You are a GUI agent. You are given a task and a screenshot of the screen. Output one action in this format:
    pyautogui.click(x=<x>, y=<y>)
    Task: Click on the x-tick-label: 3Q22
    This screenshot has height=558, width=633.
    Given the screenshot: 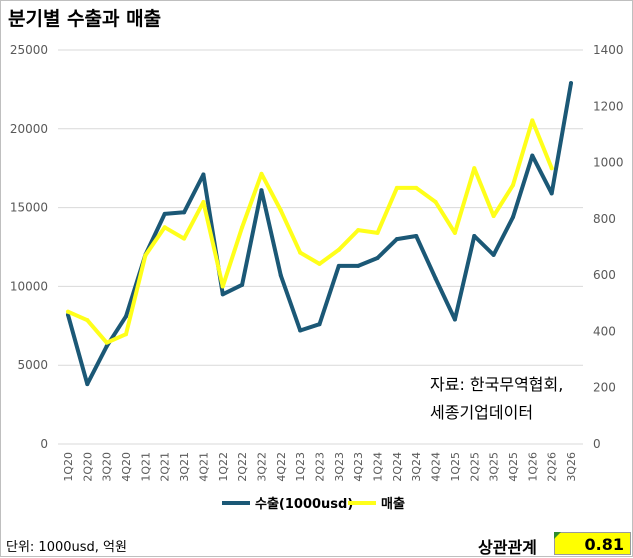 What is the action you would take?
    pyautogui.click(x=261, y=467)
    